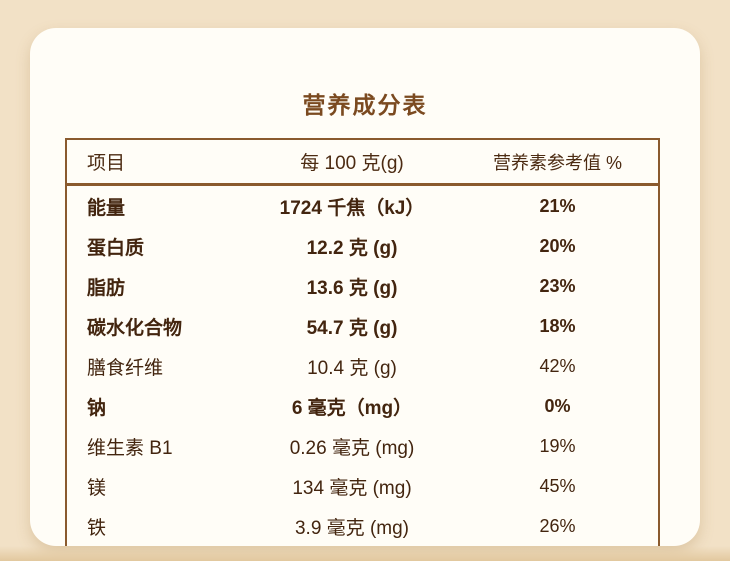  What do you see at coordinates (557, 485) in the screenshot?
I see `nutrient-nrv: 45%` at bounding box center [557, 485].